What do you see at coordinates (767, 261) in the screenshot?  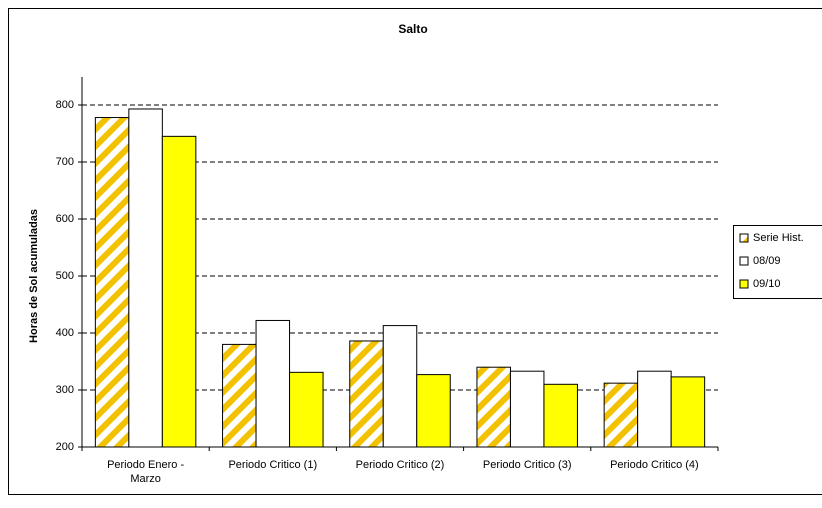 I see `legend-label: 08/09` at bounding box center [767, 261].